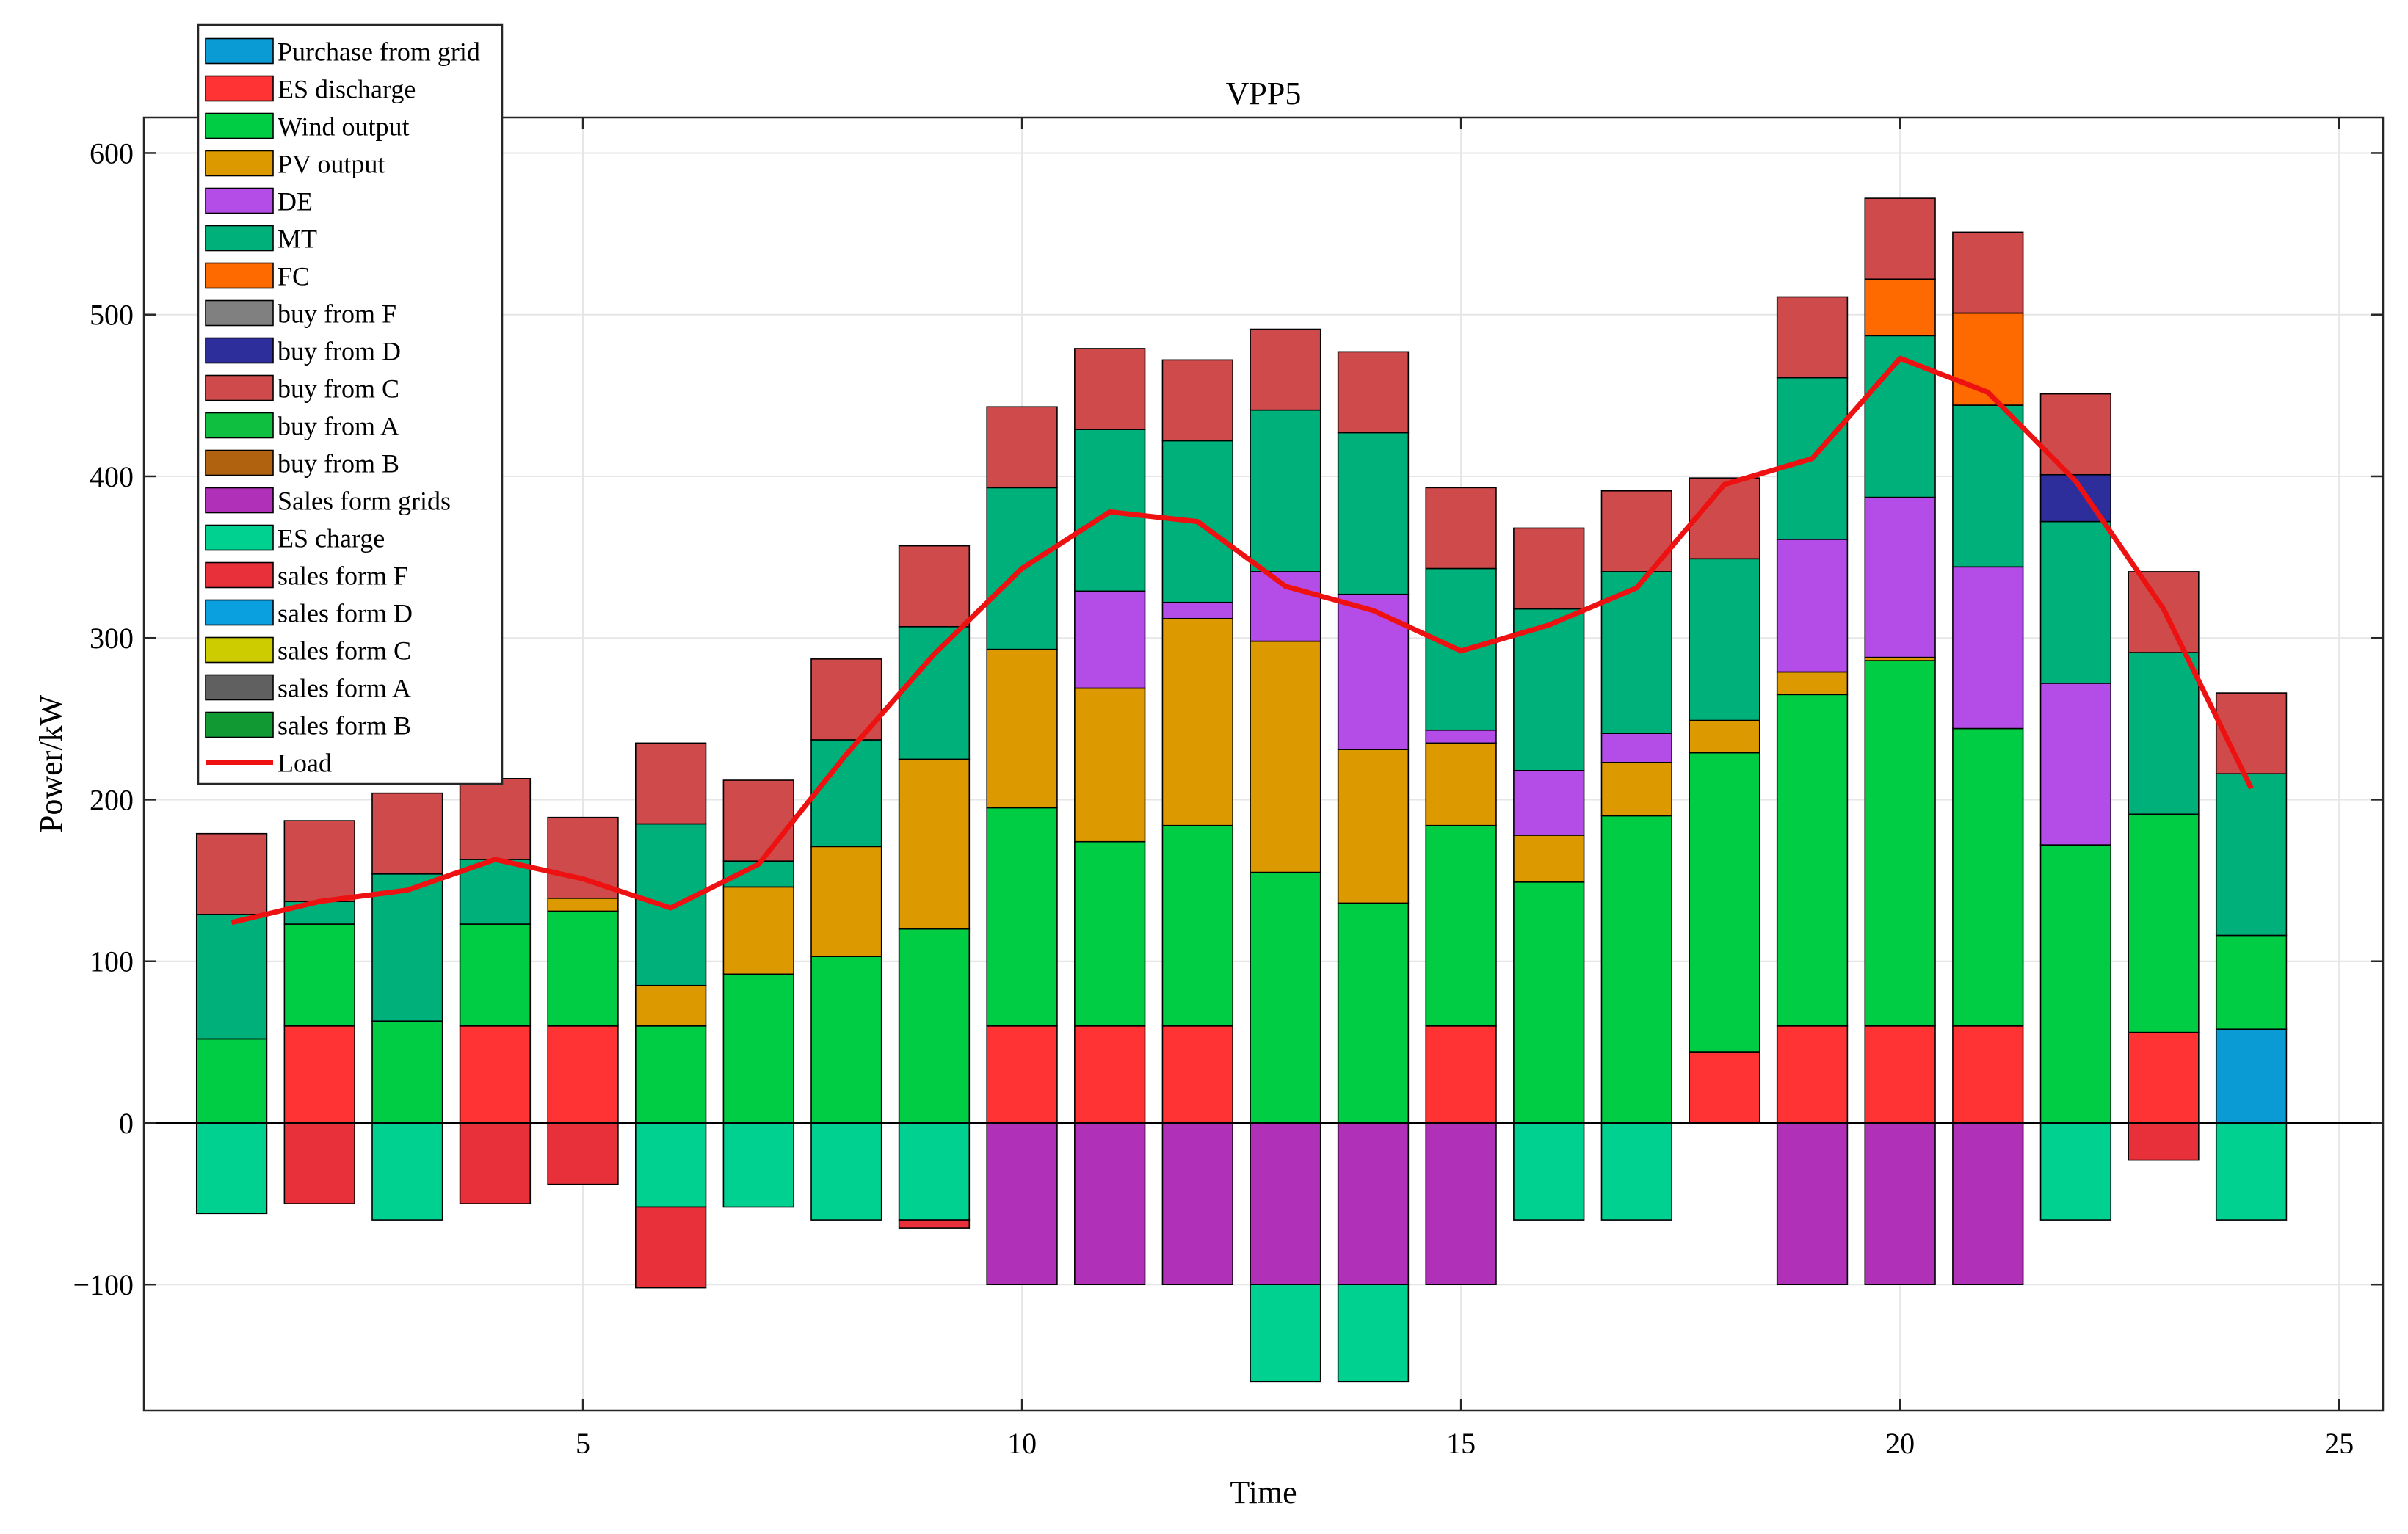 This screenshot has width=2408, height=1534. What do you see at coordinates (344, 726) in the screenshot?
I see `legend-label: sales form B` at bounding box center [344, 726].